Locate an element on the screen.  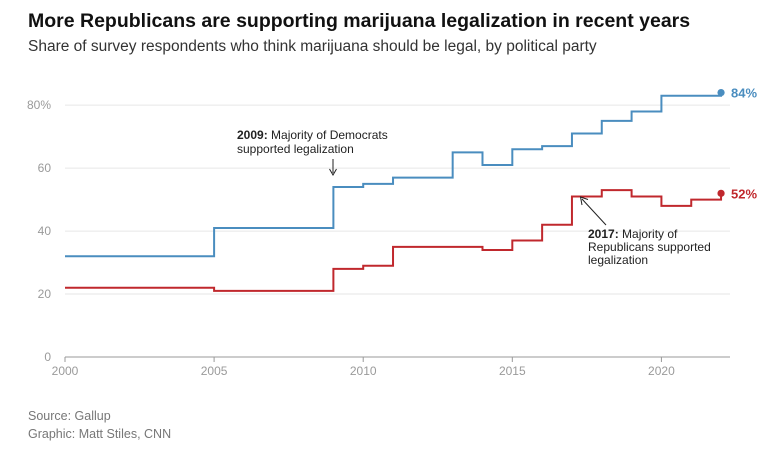
y-tick-label-80: 80% is located at coordinates (39, 105).